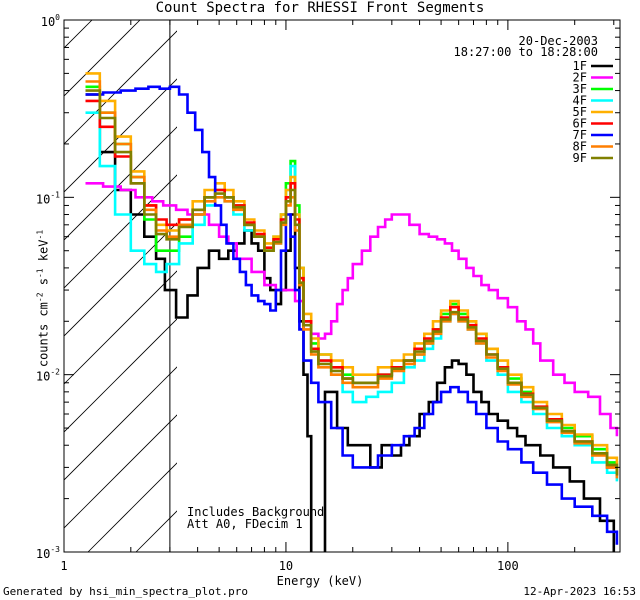 This screenshot has height=600, width=640. I want to click on x-tick-label: 100, so click(508, 566).